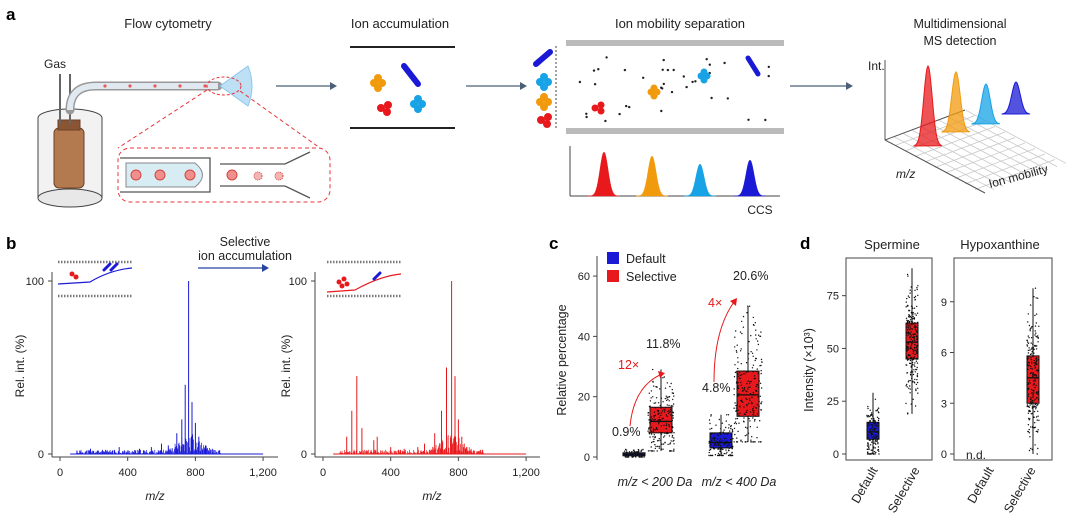 The width and height of the screenshot is (1080, 525). Describe the element at coordinates (626, 432) in the screenshot. I see `c-g1-default-label: 0.9%` at that location.